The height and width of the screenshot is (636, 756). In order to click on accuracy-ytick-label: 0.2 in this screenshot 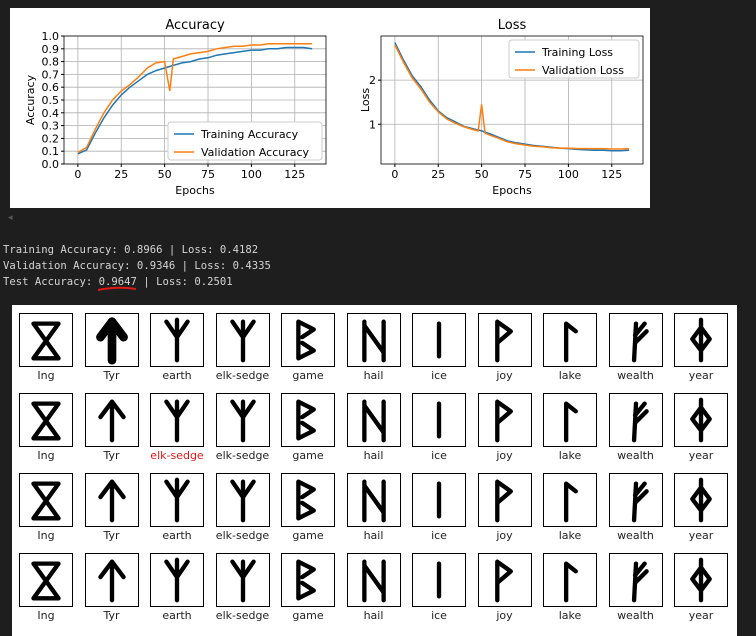, I will do `click(51, 138)`.